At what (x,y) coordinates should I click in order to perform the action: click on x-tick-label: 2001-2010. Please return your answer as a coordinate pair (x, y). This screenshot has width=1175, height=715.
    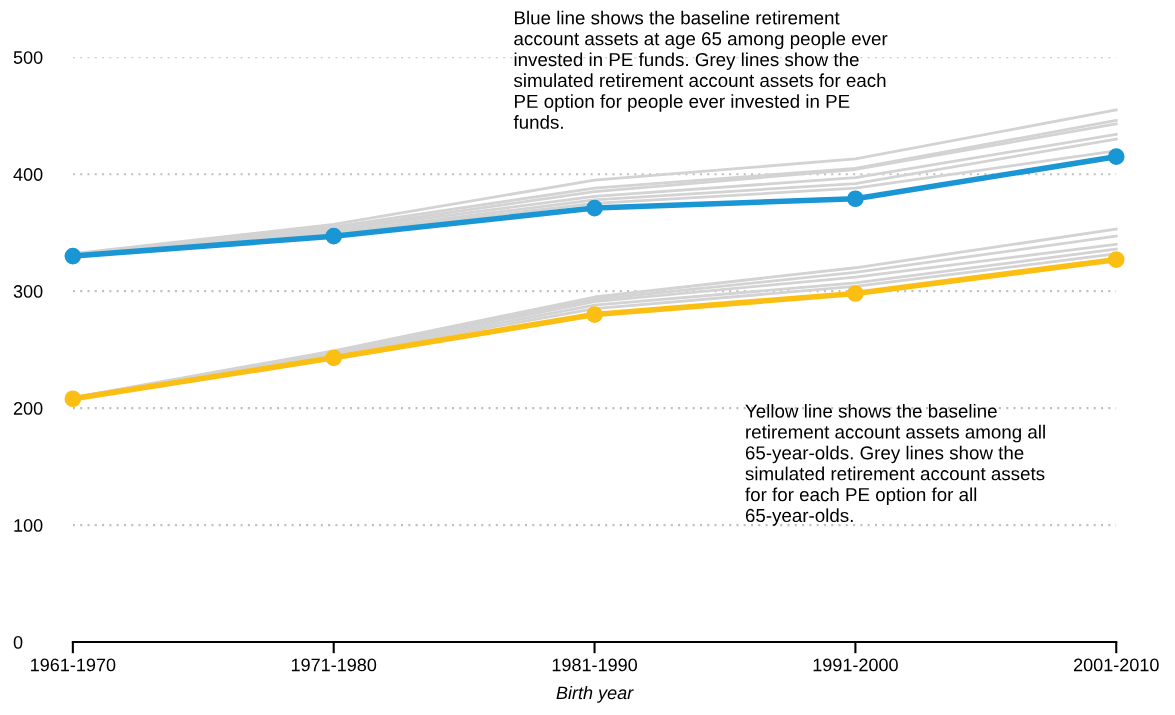
    Looking at the image, I should click on (1116, 665).